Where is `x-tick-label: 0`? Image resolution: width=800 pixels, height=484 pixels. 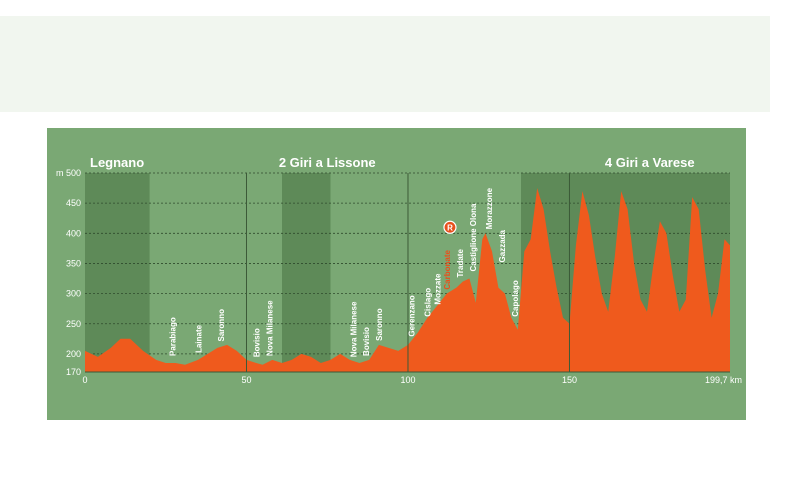
x-tick-label: 0 is located at coordinates (84, 380).